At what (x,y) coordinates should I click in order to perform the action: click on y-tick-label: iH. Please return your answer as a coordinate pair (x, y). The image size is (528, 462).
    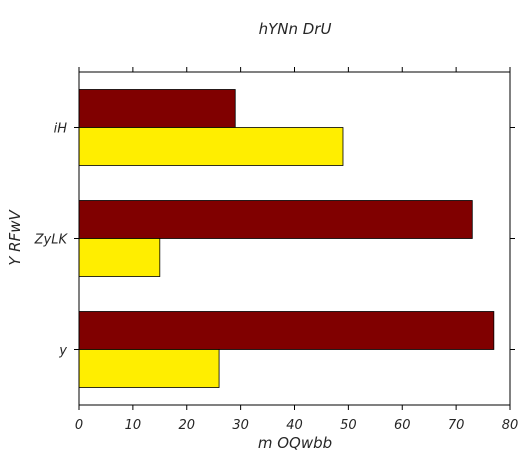
    Looking at the image, I should click on (61, 129).